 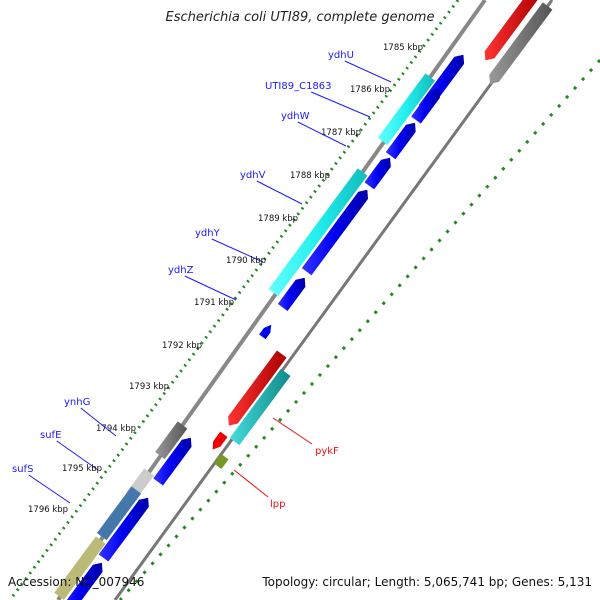 What do you see at coordinates (368, 71) in the screenshot?
I see `leader-line-ydhu` at bounding box center [368, 71].